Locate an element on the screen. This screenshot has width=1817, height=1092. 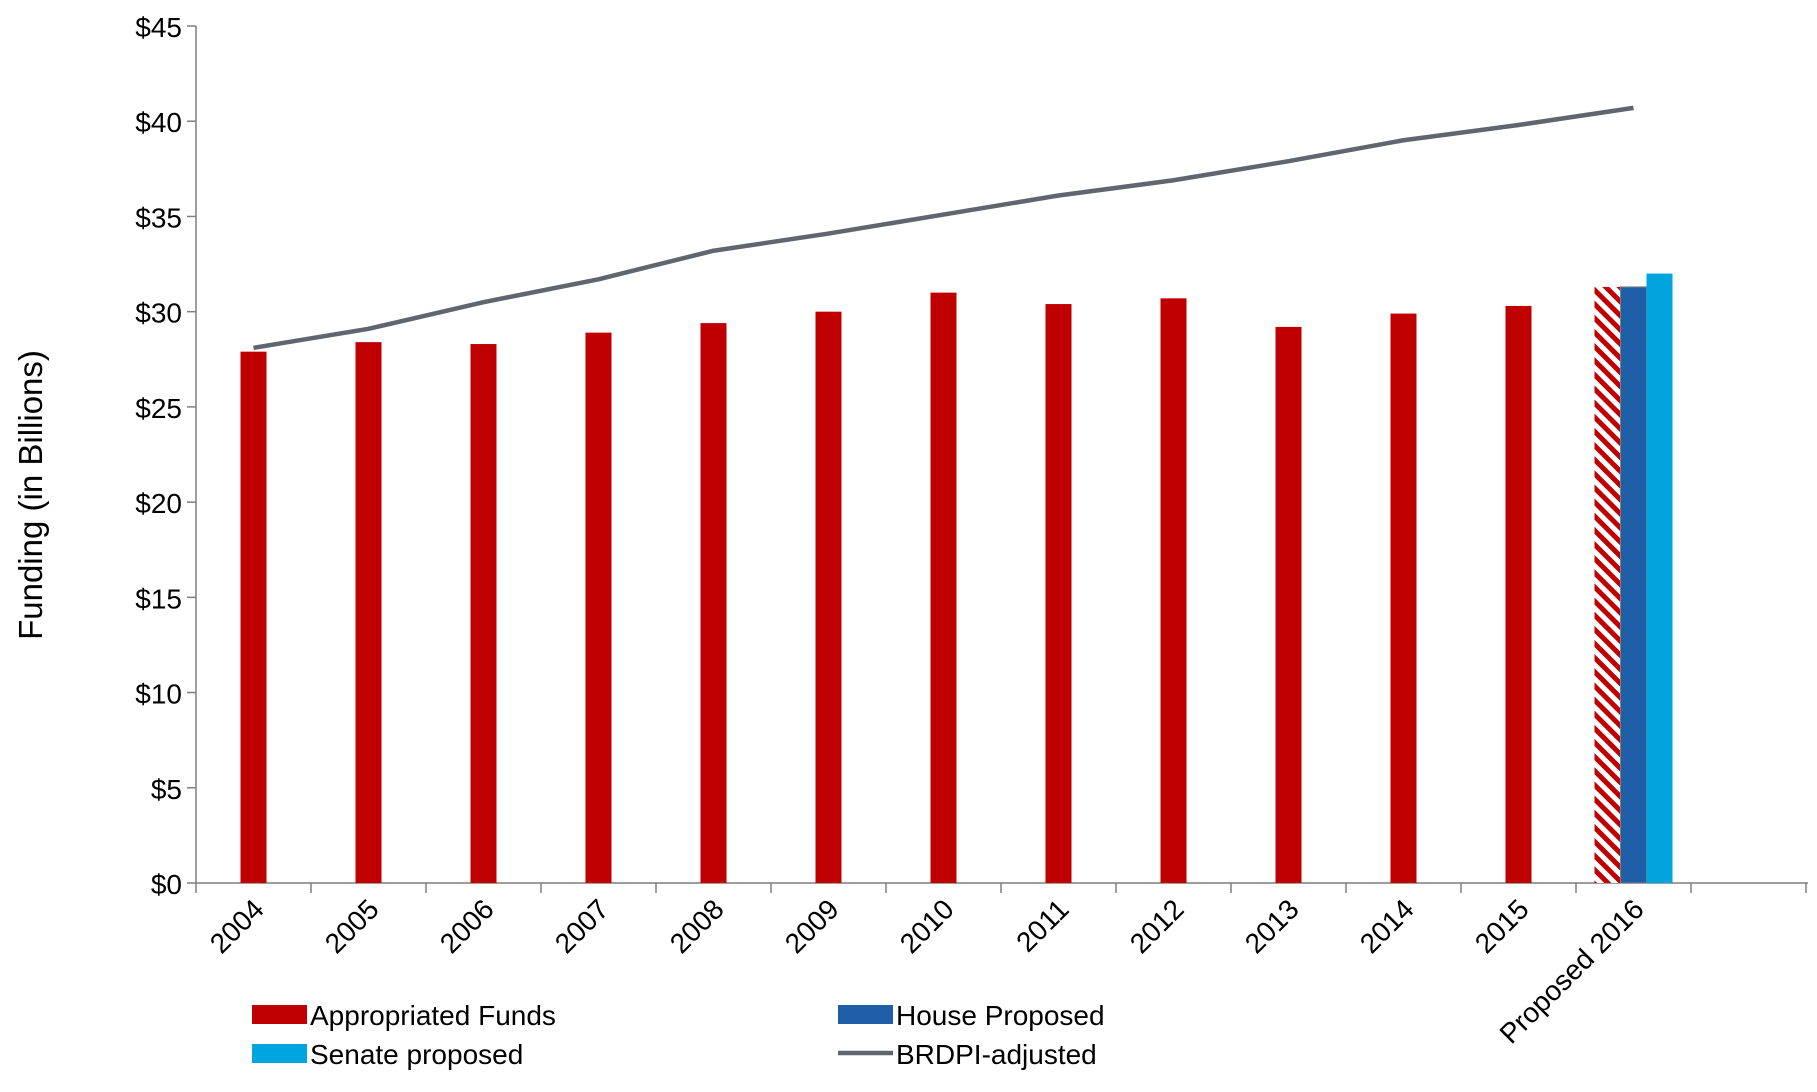
y-tick-label: $0 is located at coordinates (166, 884).